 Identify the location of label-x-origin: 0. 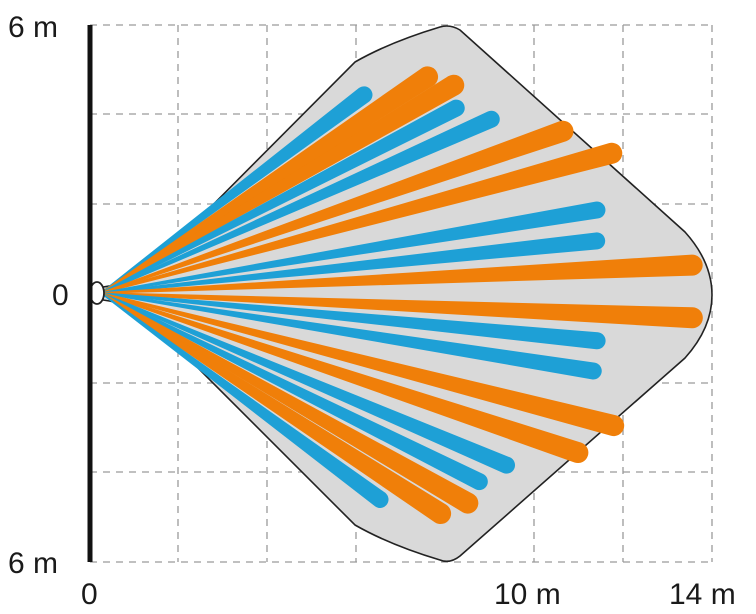
(89, 594).